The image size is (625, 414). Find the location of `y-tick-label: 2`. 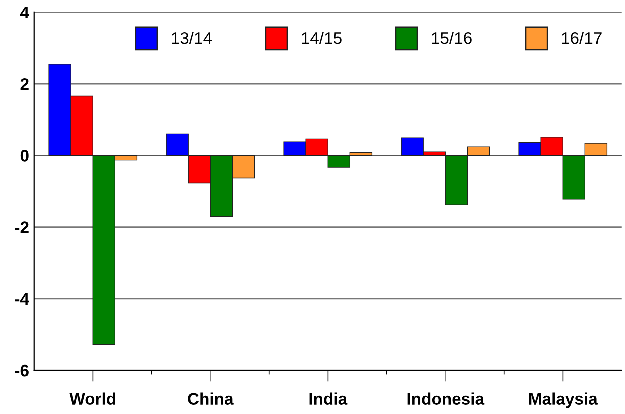

y-tick-label: 2 is located at coordinates (24, 84).